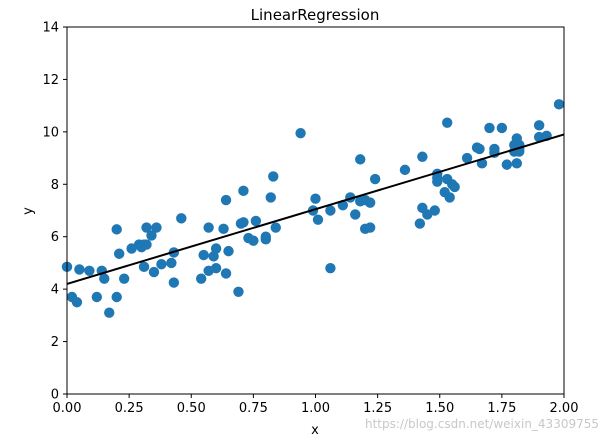 The width and height of the screenshot is (602, 440). What do you see at coordinates (501, 408) in the screenshot?
I see `x-tick-label: 1.75` at bounding box center [501, 408].